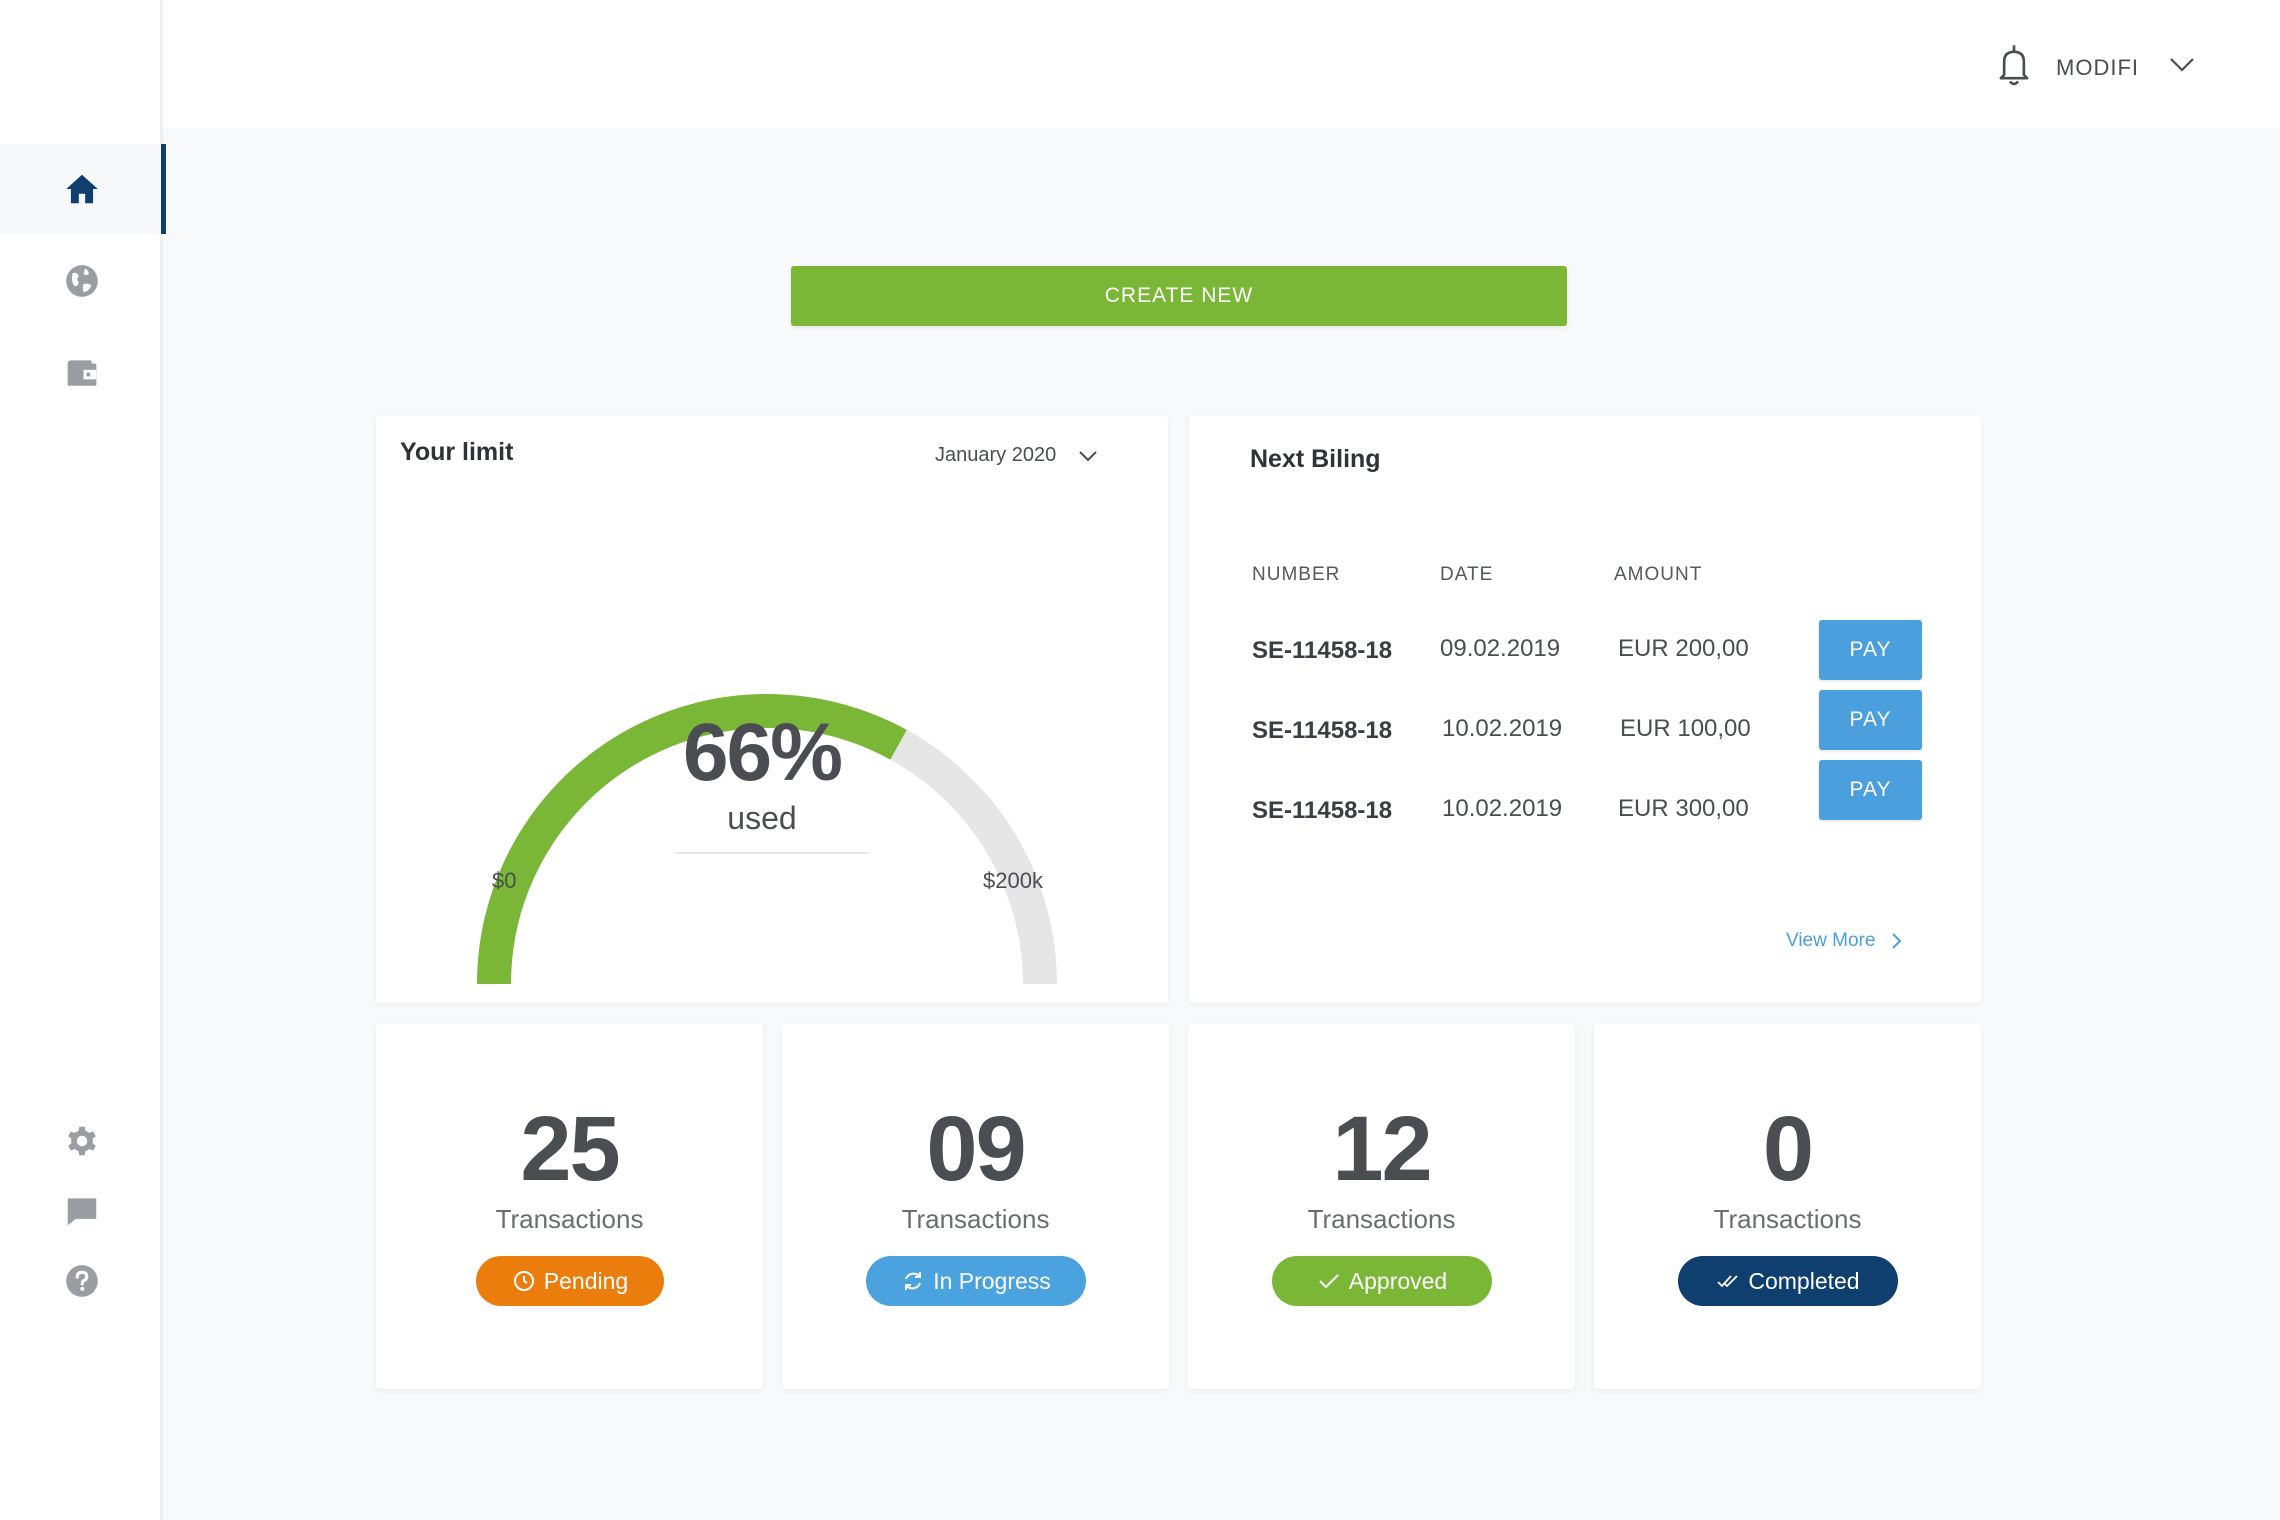  What do you see at coordinates (762, 818) in the screenshot?
I see `gauge-used-label: used` at bounding box center [762, 818].